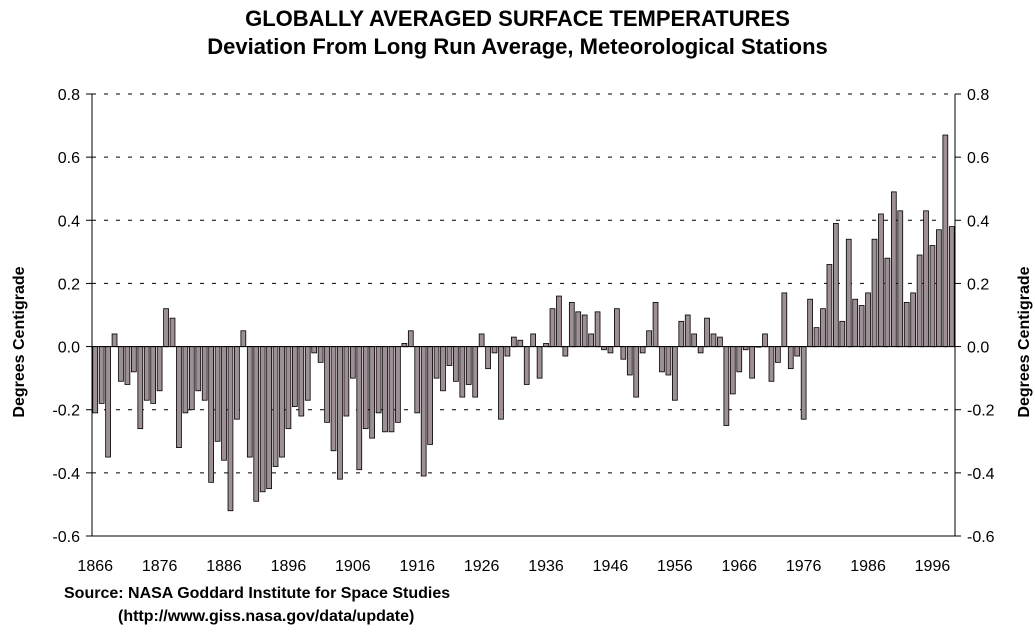 The width and height of the screenshot is (1035, 632). What do you see at coordinates (533, 340) in the screenshot?
I see `bar-1934` at bounding box center [533, 340].